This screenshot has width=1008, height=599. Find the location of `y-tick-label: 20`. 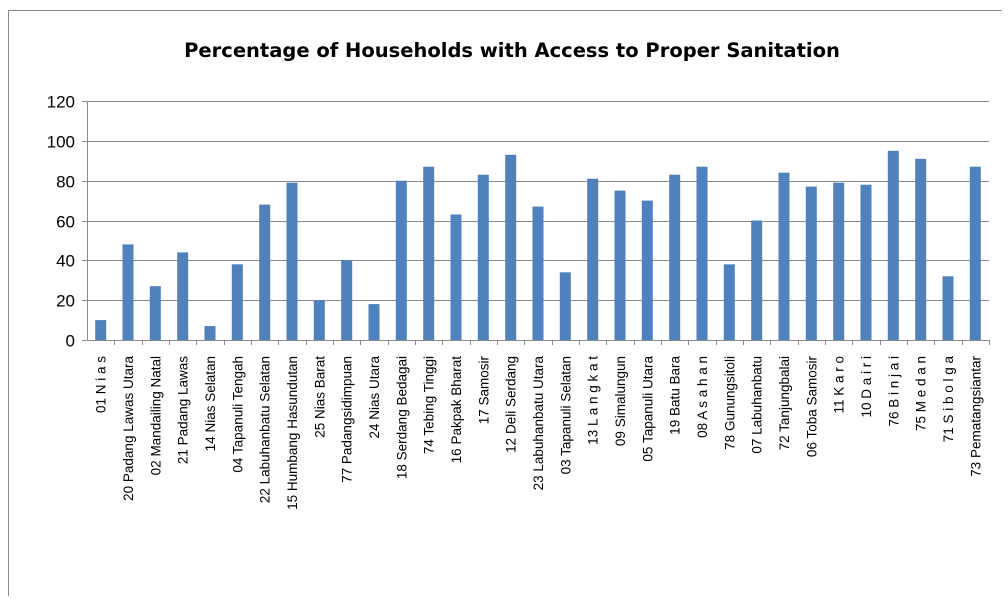

y-tick-label: 20 is located at coordinates (65, 301).